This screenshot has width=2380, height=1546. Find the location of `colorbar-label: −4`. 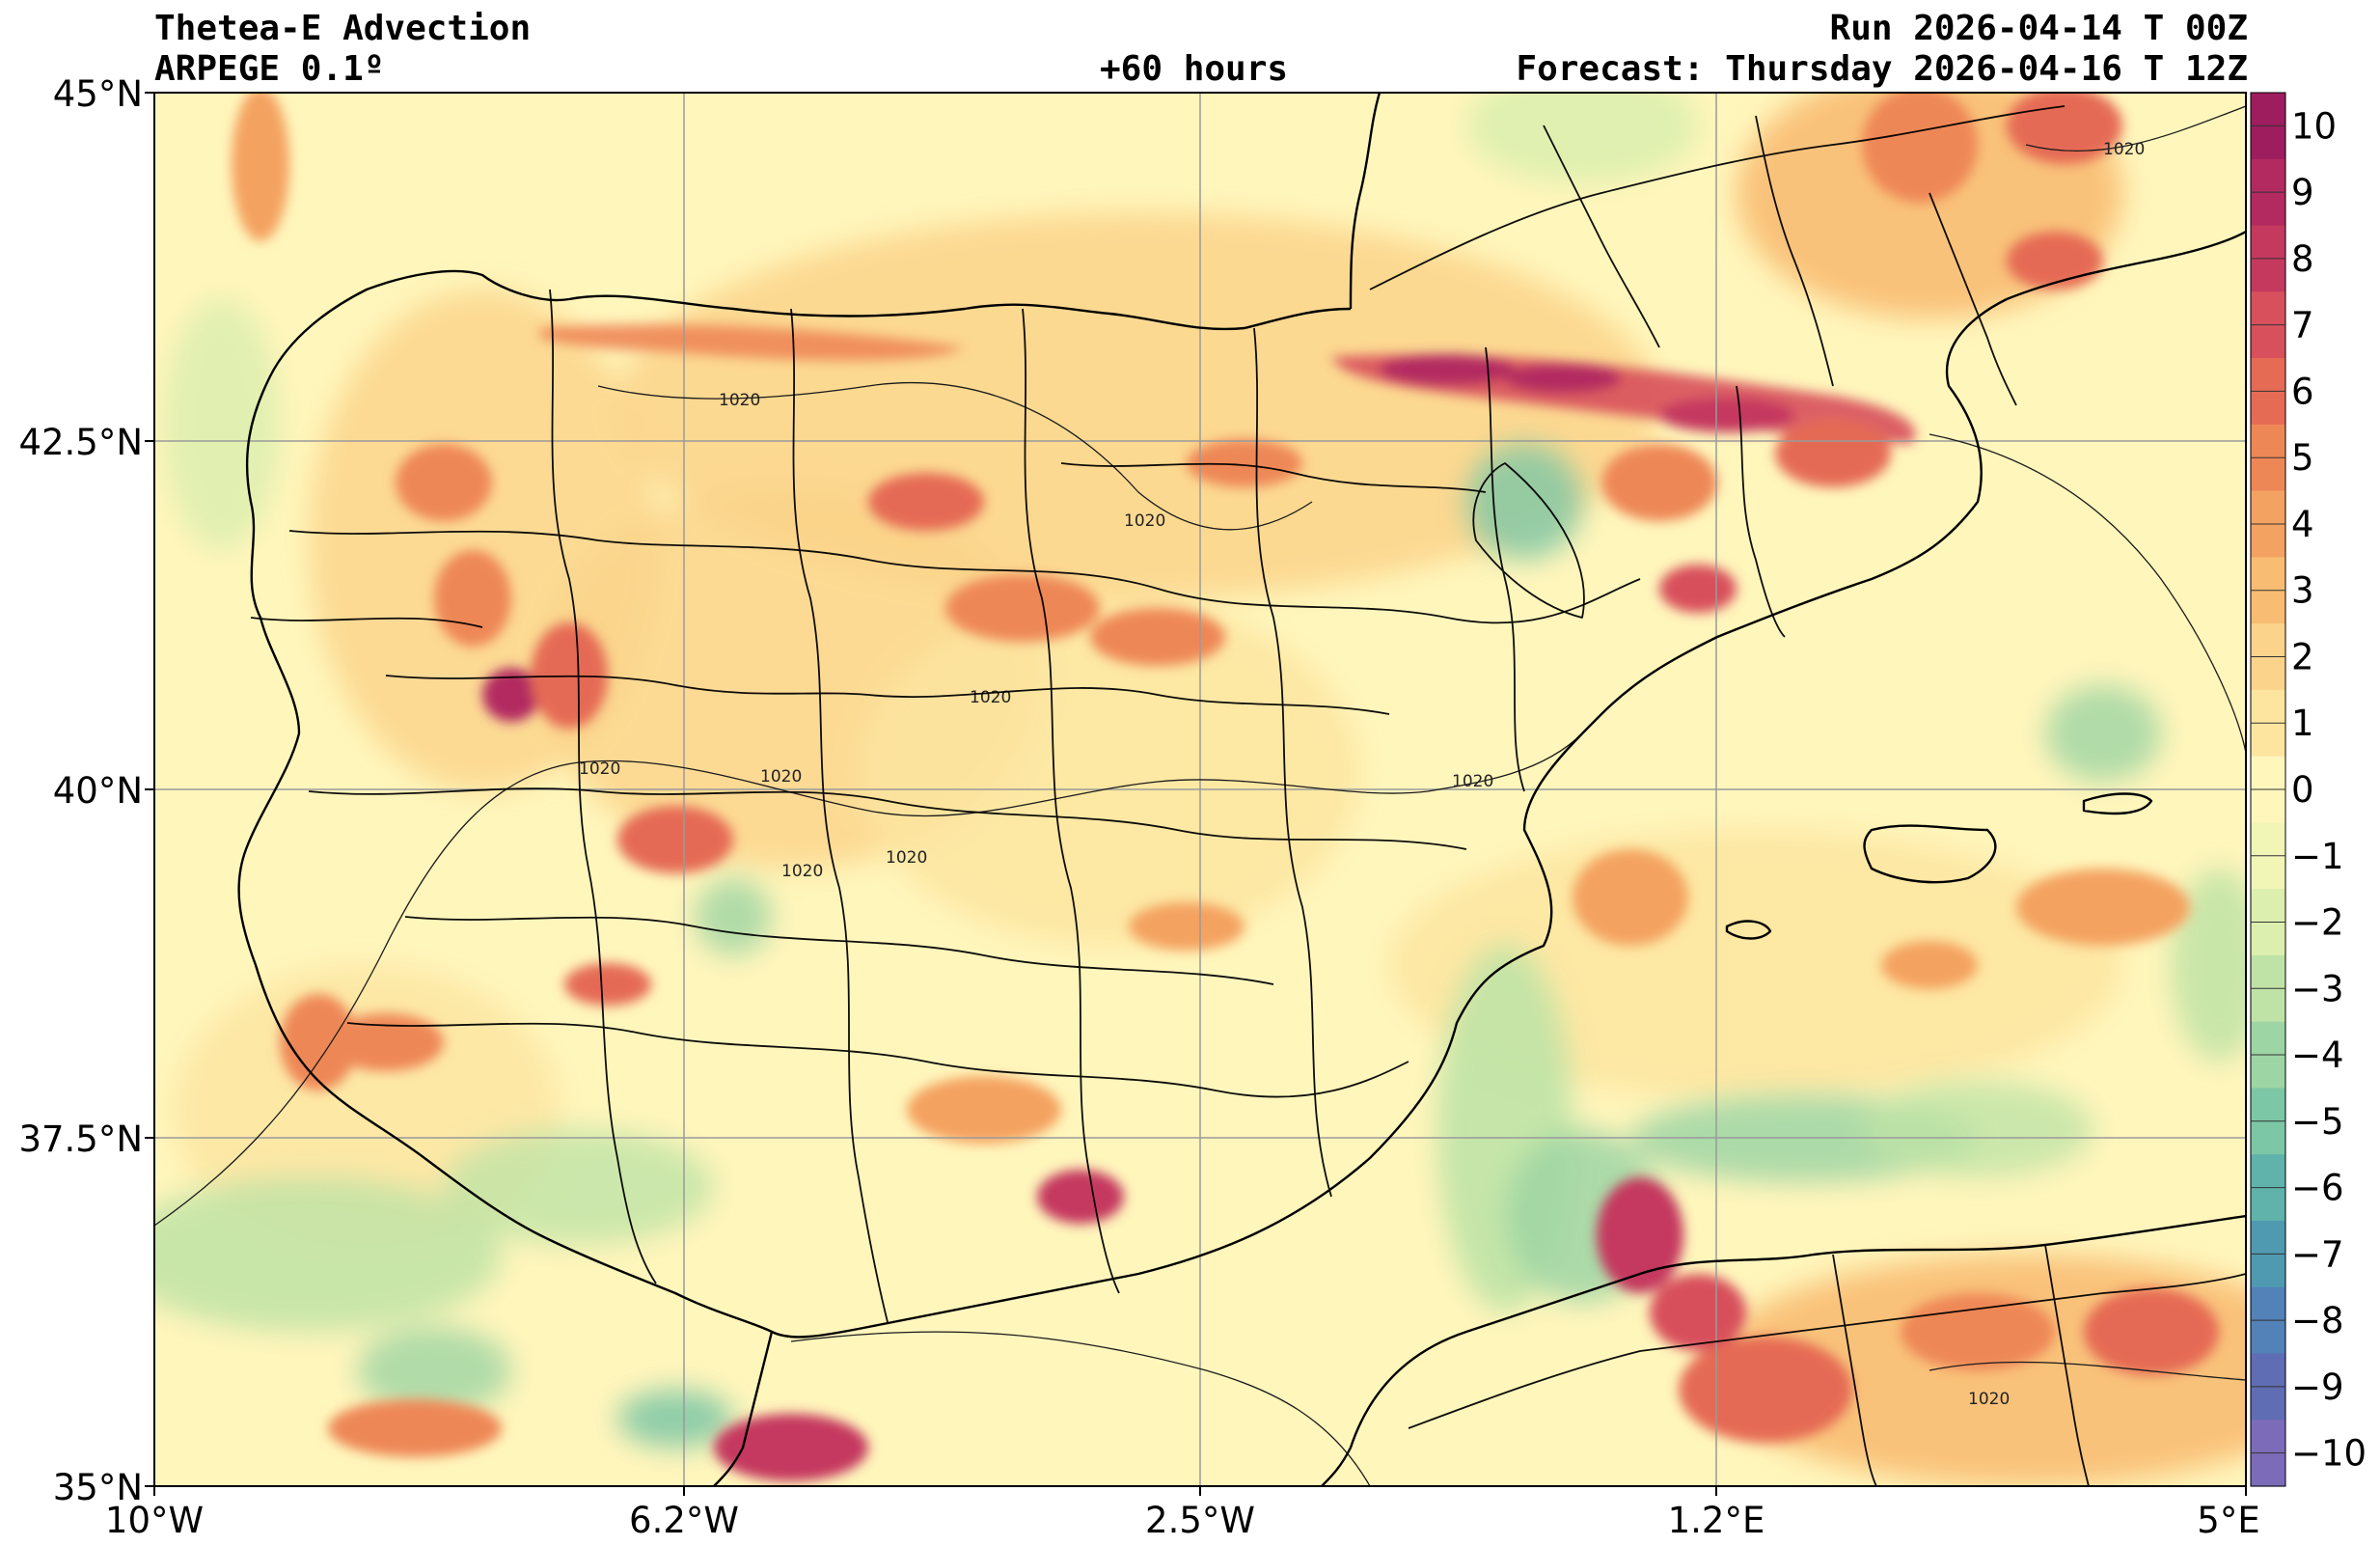

colorbar-label: −4 is located at coordinates (2317, 1055).